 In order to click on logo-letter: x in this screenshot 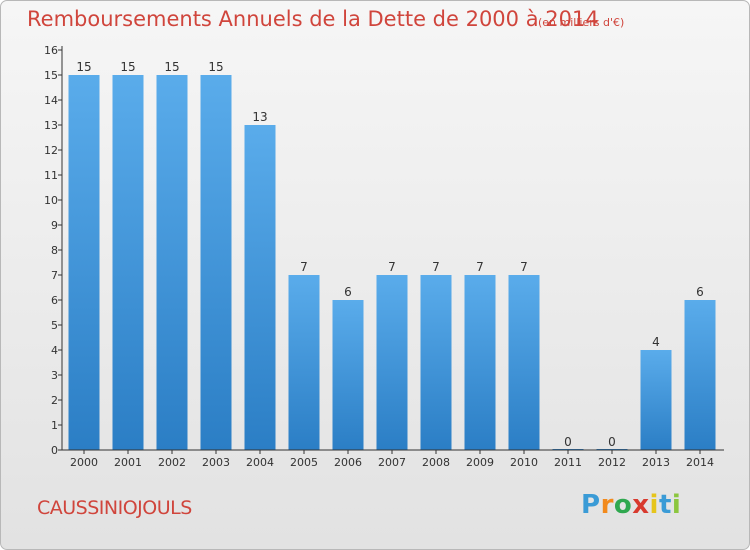, I will do `click(641, 505)`.